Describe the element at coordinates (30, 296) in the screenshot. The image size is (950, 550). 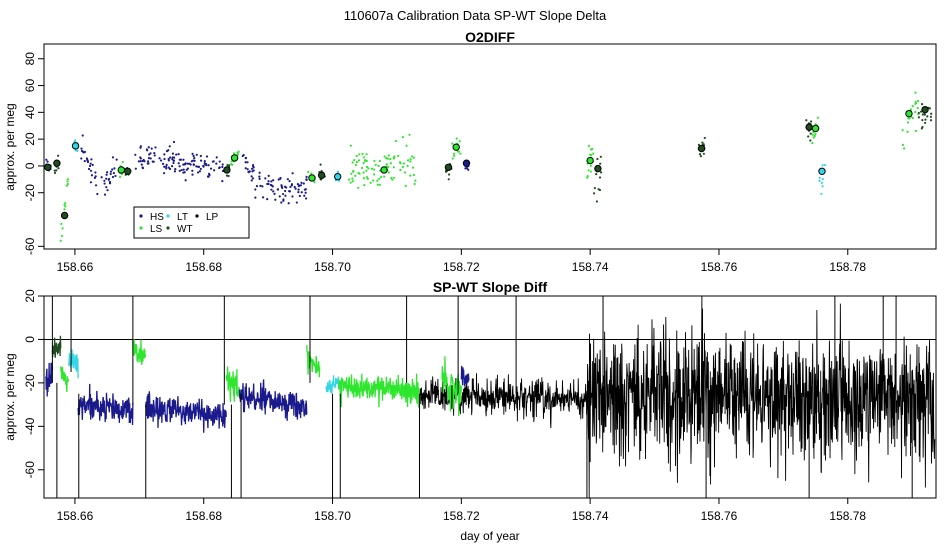
I see `panel2-y-tick-label: 20` at that location.